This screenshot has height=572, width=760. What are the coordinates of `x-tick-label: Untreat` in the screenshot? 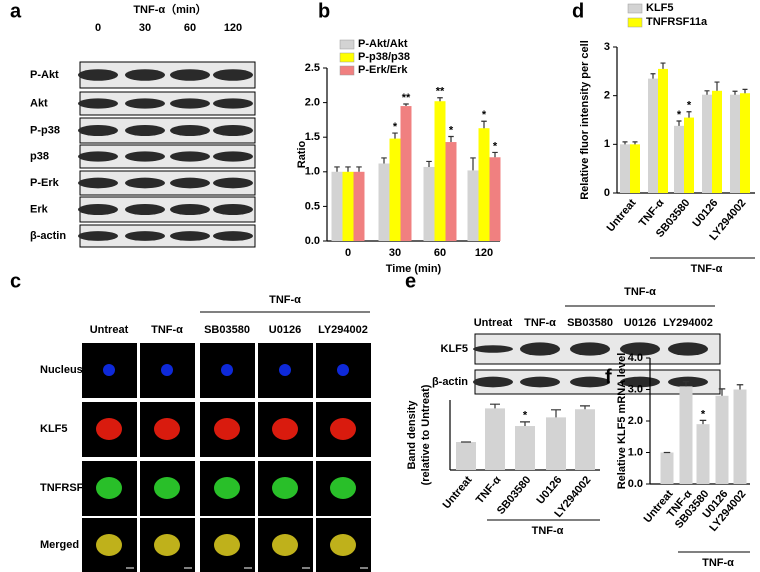 It's located at (622, 215).